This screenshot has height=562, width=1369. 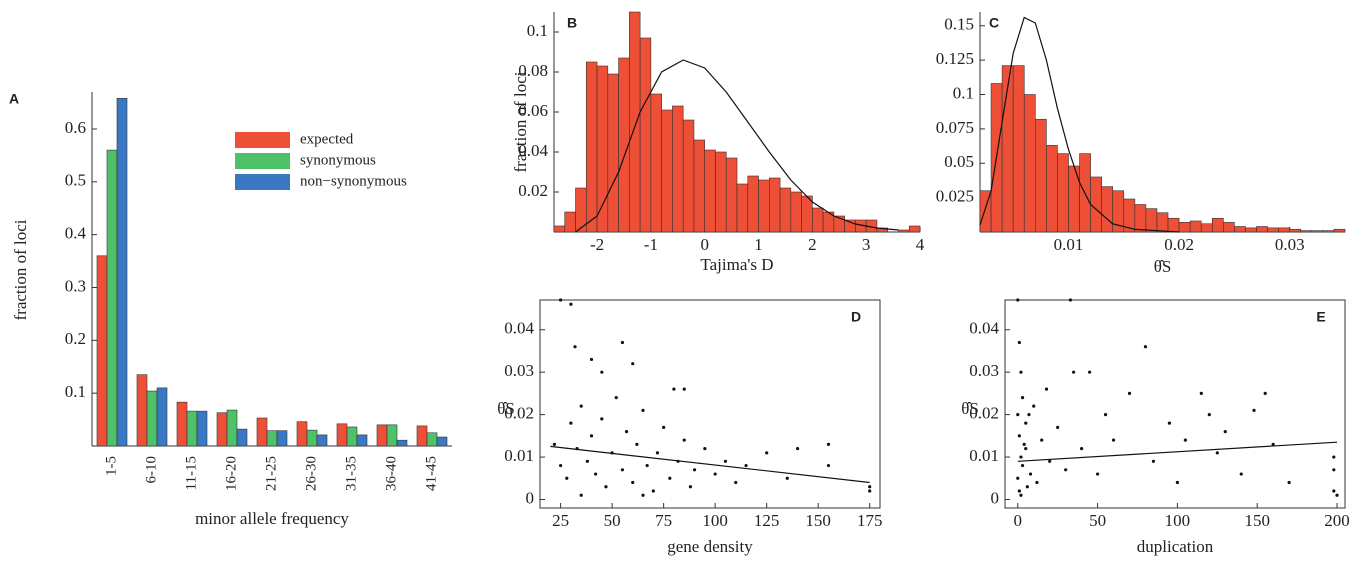 What do you see at coordinates (663, 520) in the screenshot?
I see `x-tick-label: 75` at bounding box center [663, 520].